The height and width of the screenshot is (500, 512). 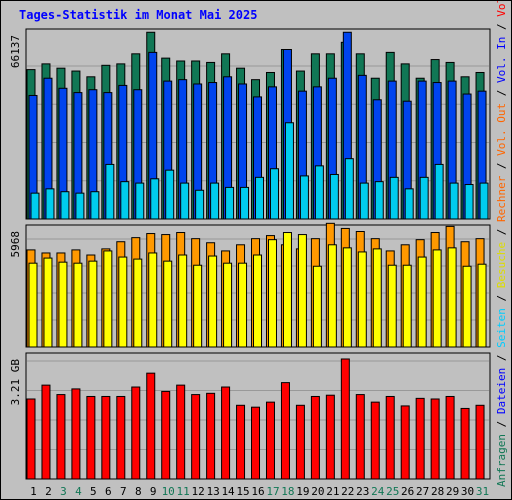 What do you see at coordinates (347, 491) in the screenshot?
I see `x-axis-day-label: 22` at bounding box center [347, 491].